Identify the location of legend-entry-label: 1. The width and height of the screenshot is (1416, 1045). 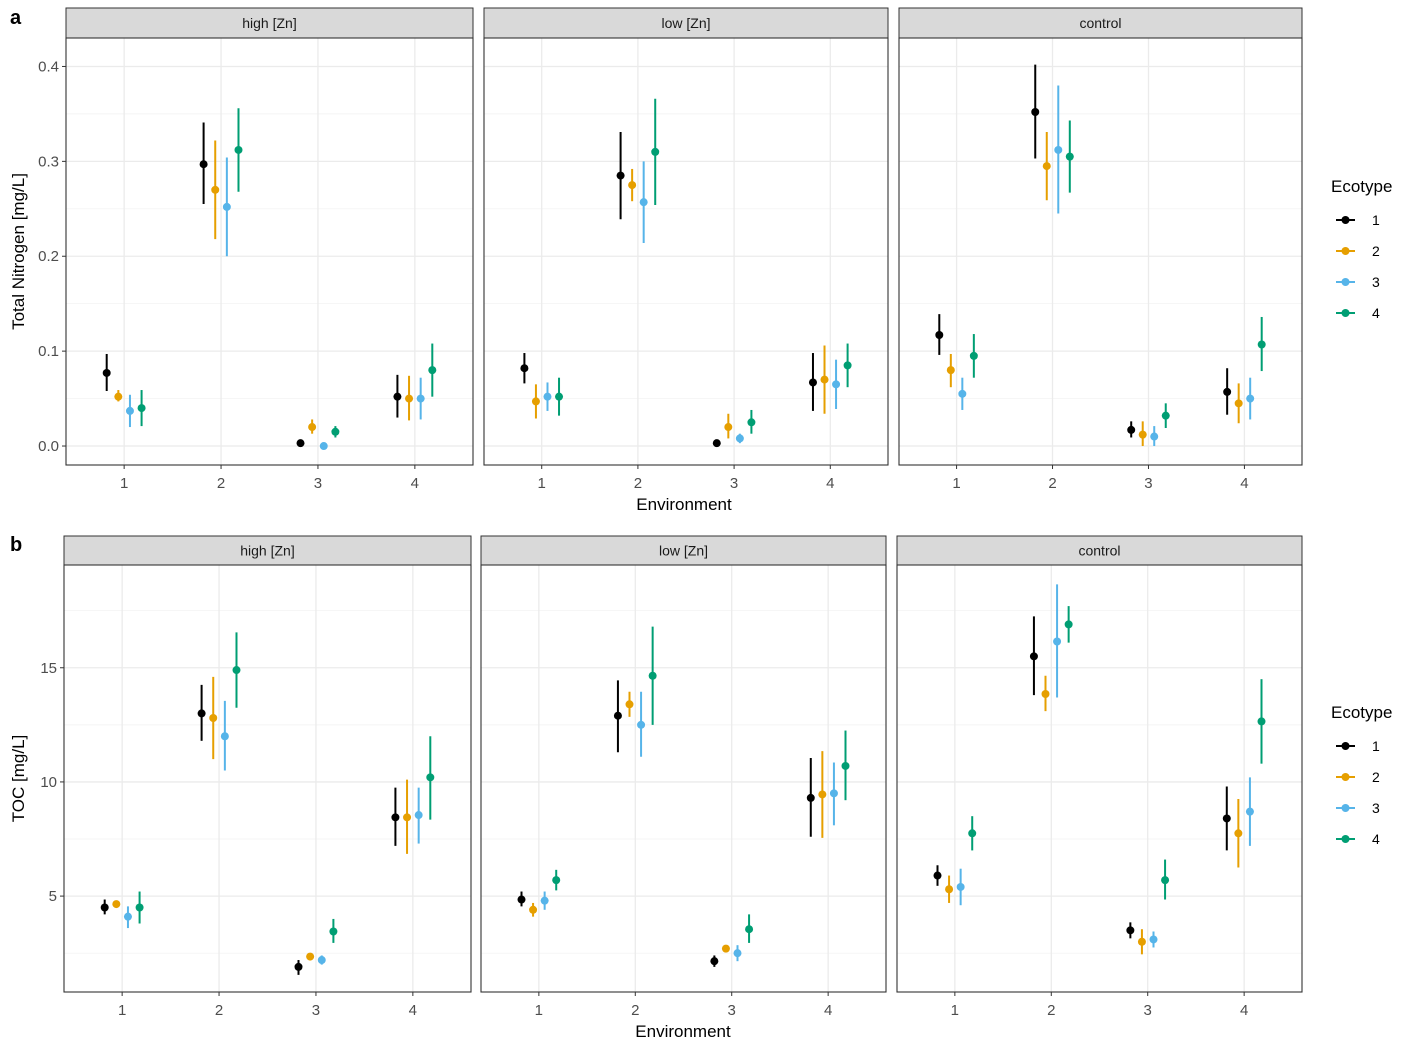
(1376, 746).